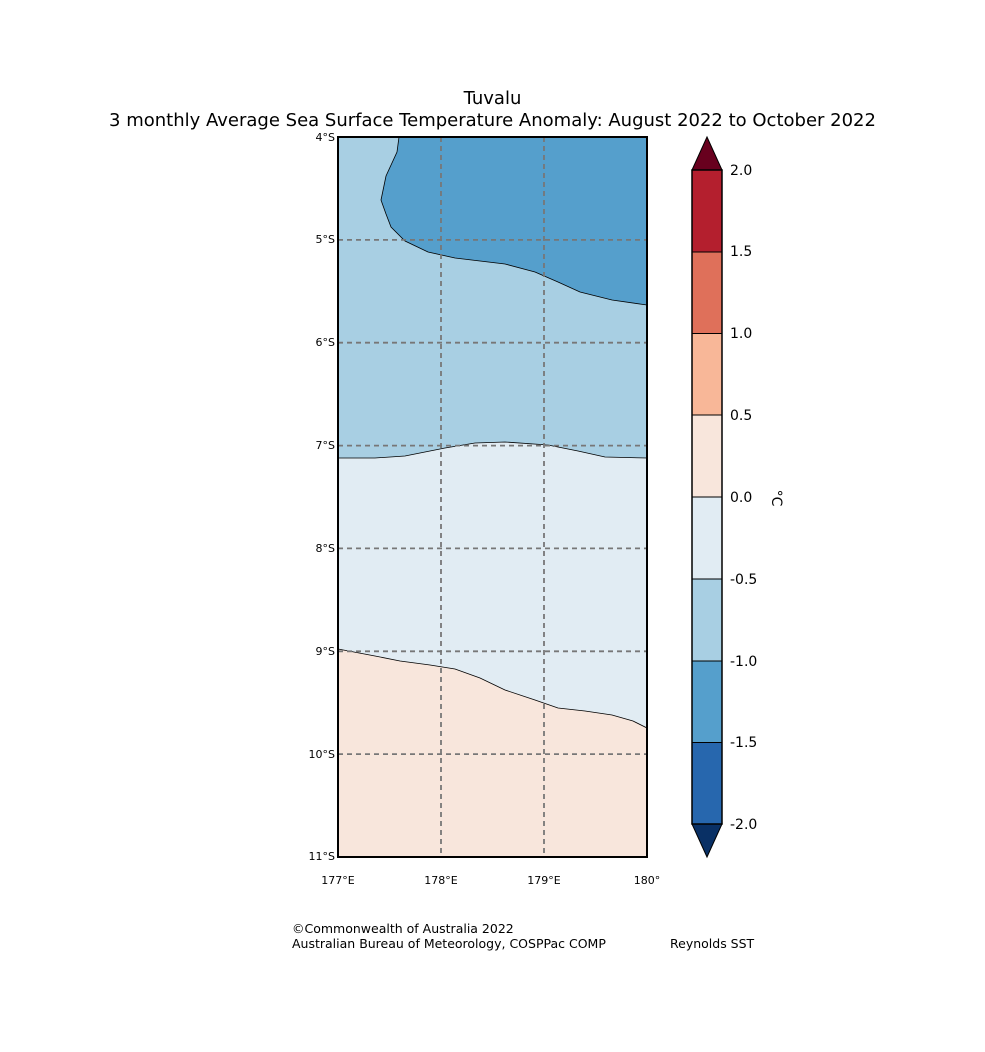 This screenshot has width=985, height=1052. Describe the element at coordinates (741, 498) in the screenshot. I see `colorbar-tick-label: 0.0` at that location.